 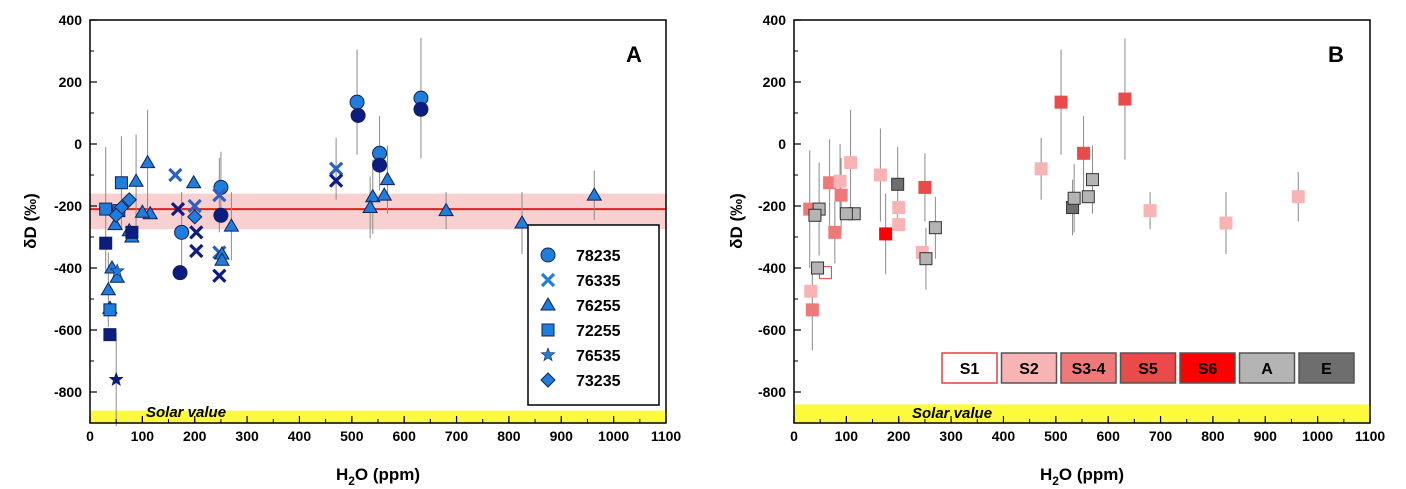 I want to click on legend-label: A, so click(x=1267, y=369).